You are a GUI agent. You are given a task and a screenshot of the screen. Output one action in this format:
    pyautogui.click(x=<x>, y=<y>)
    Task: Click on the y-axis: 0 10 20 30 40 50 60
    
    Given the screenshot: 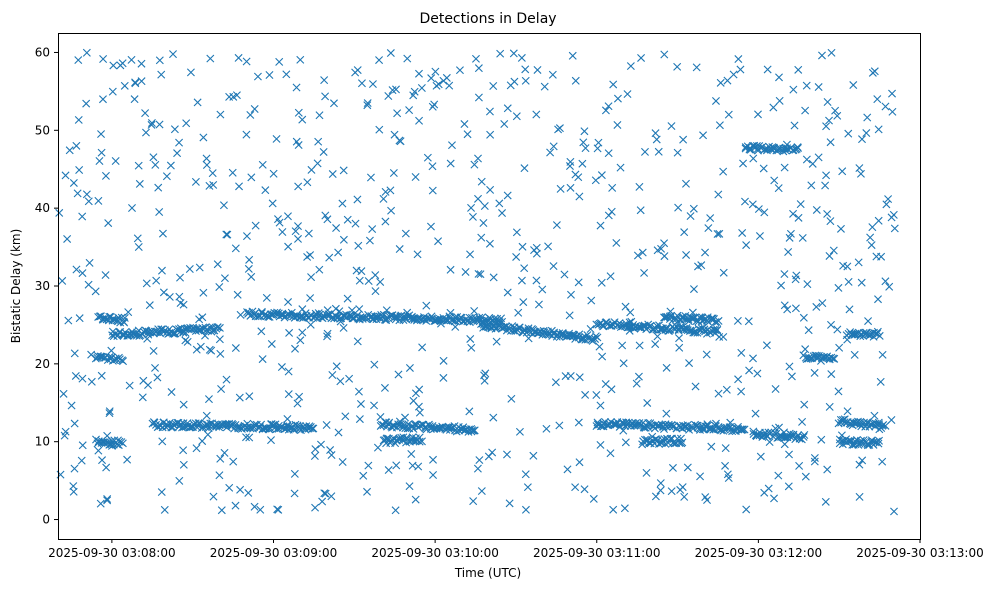 What is the action you would take?
    pyautogui.click(x=46, y=286)
    